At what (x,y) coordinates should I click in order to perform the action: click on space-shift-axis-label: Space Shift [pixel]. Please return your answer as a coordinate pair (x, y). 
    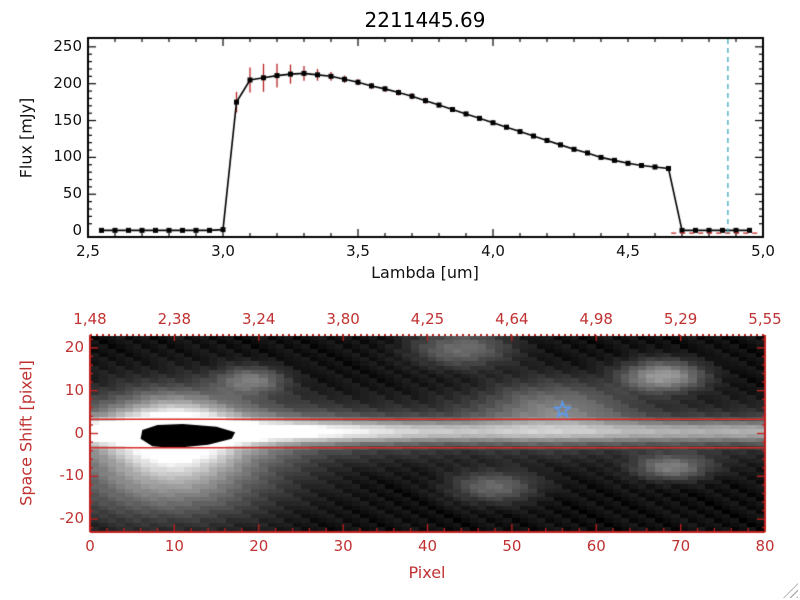
    Looking at the image, I should click on (26, 433).